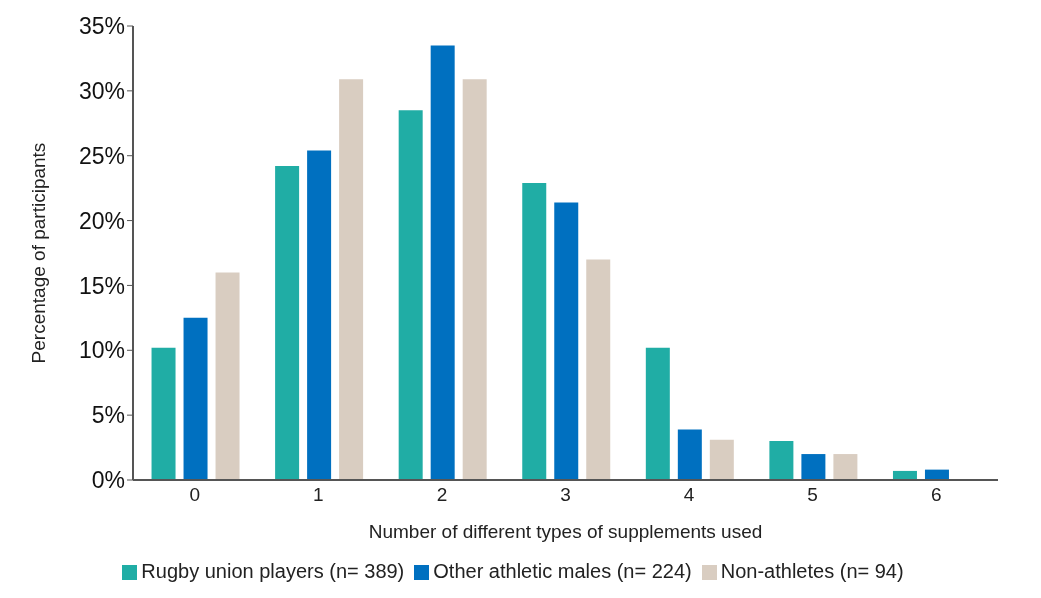 The width and height of the screenshot is (1041, 598). Describe the element at coordinates (812, 495) in the screenshot. I see `x-tick-label: 5` at that location.